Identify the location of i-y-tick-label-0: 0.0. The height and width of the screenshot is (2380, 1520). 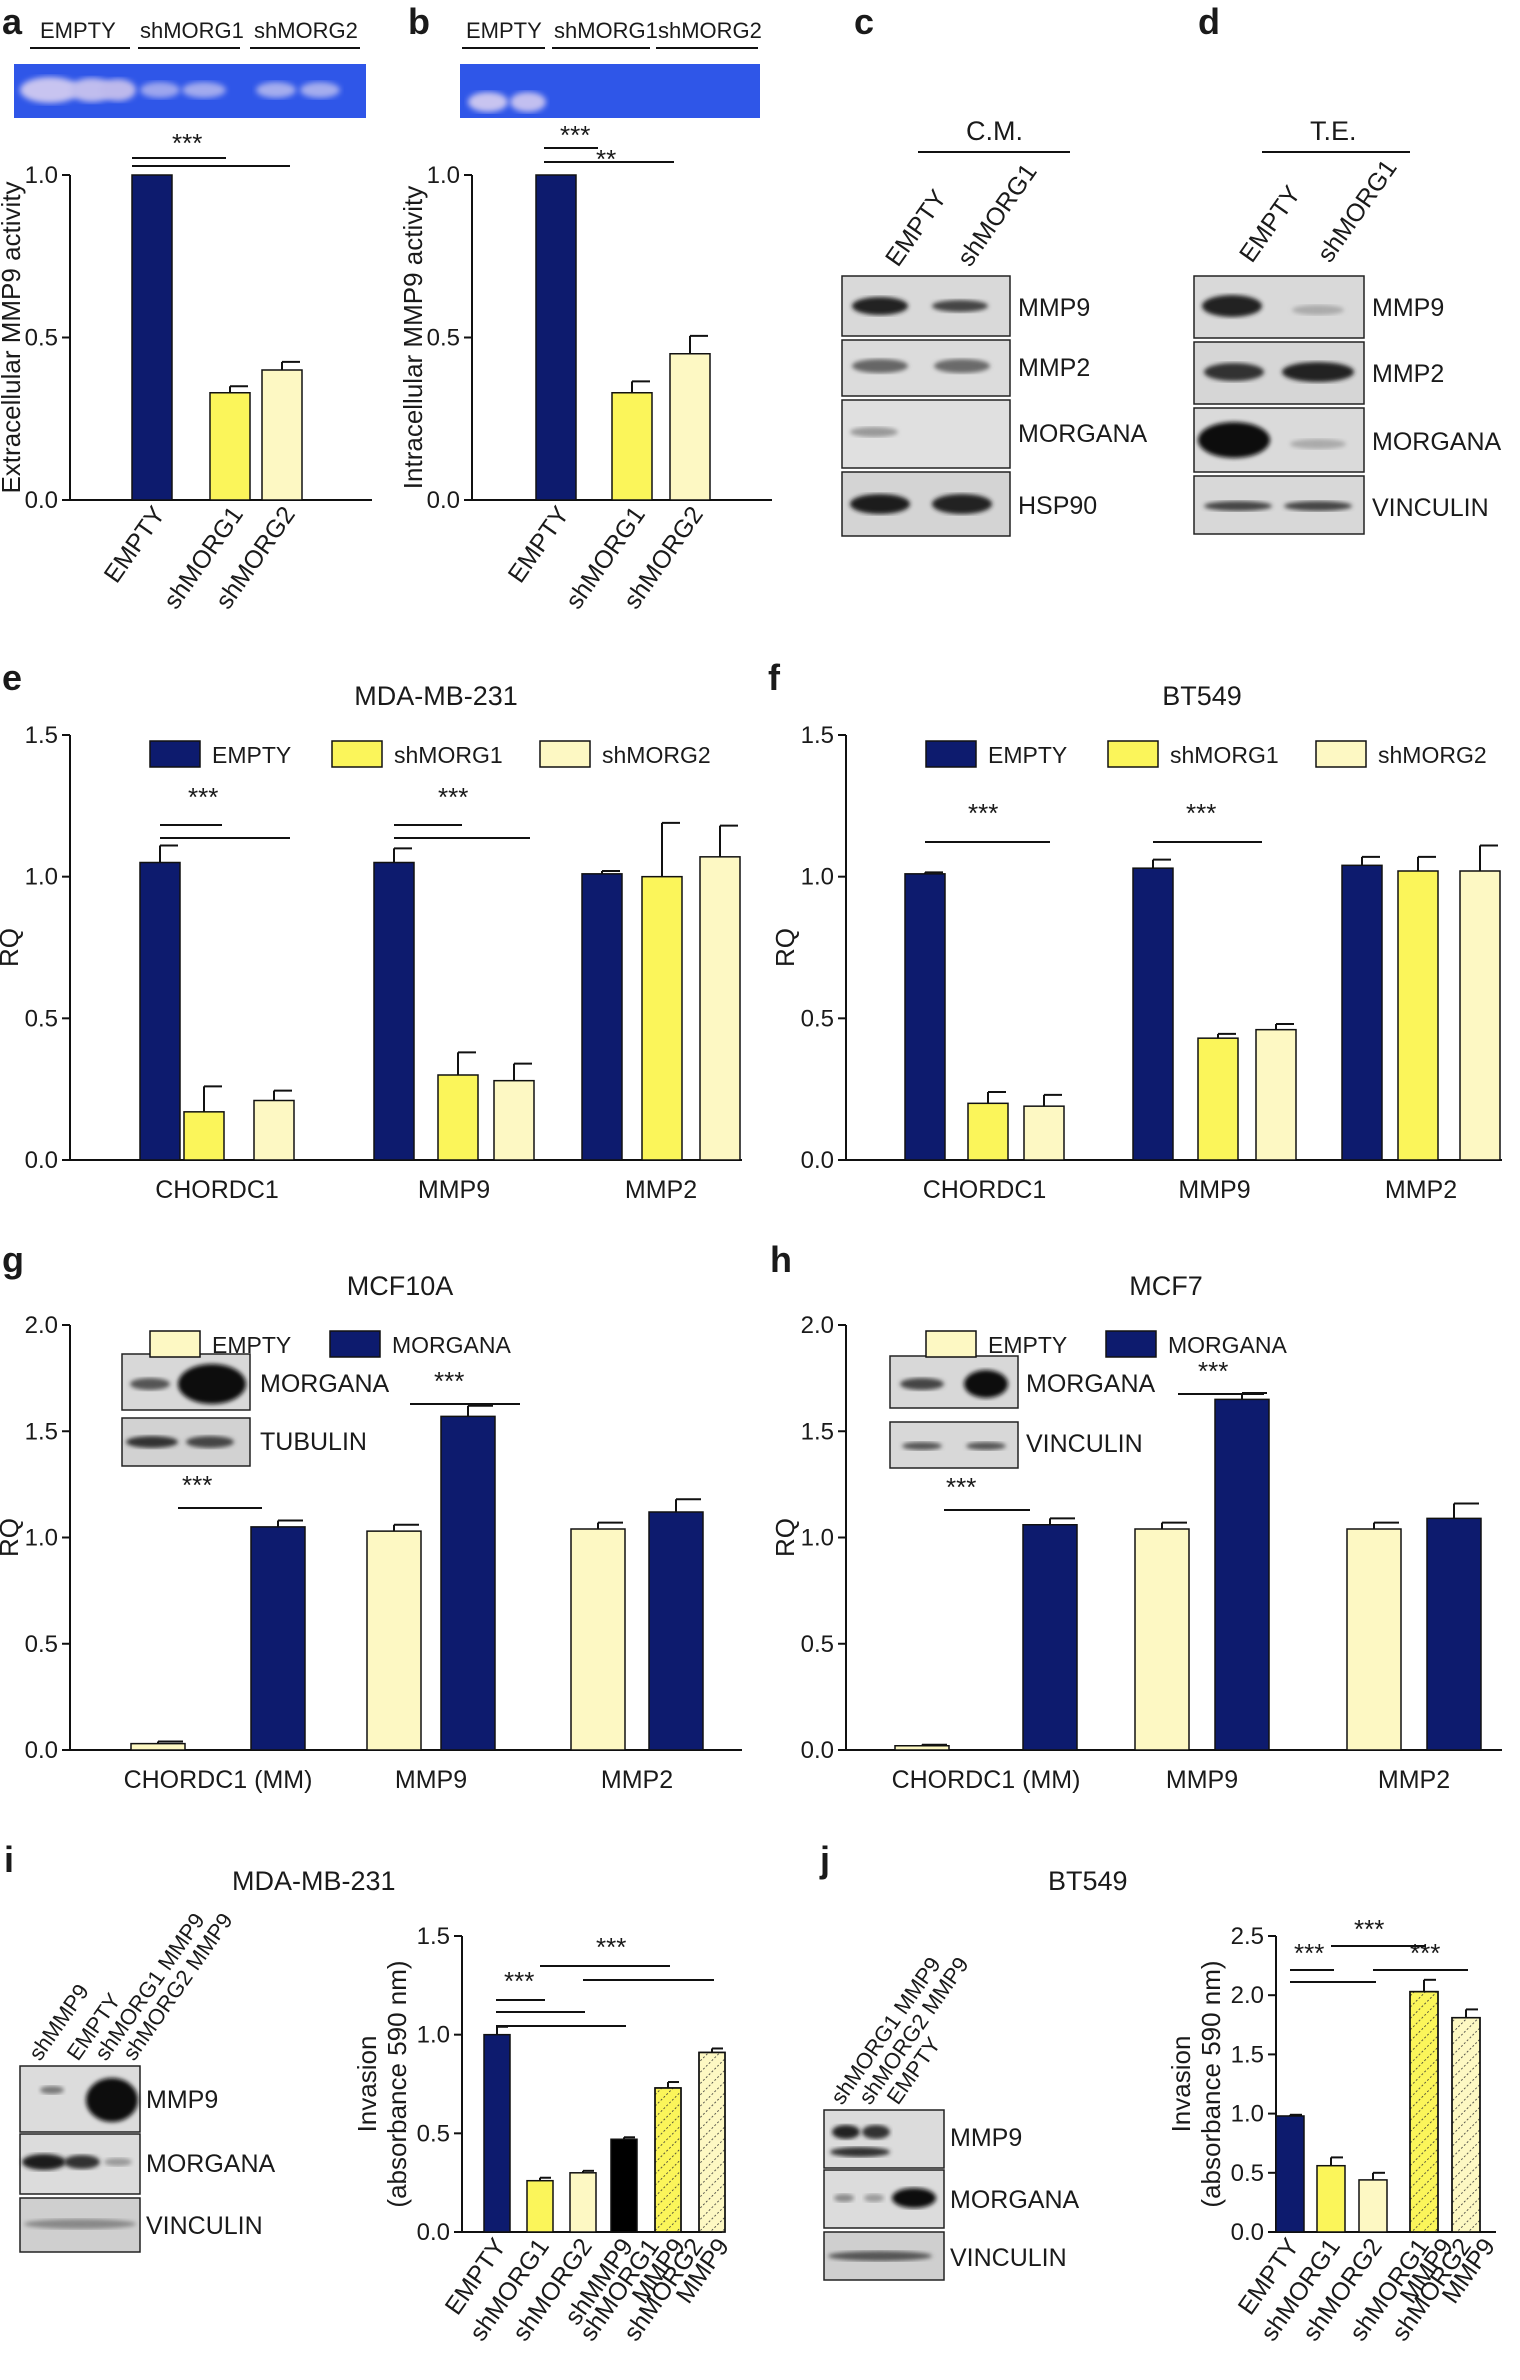
(433, 2232).